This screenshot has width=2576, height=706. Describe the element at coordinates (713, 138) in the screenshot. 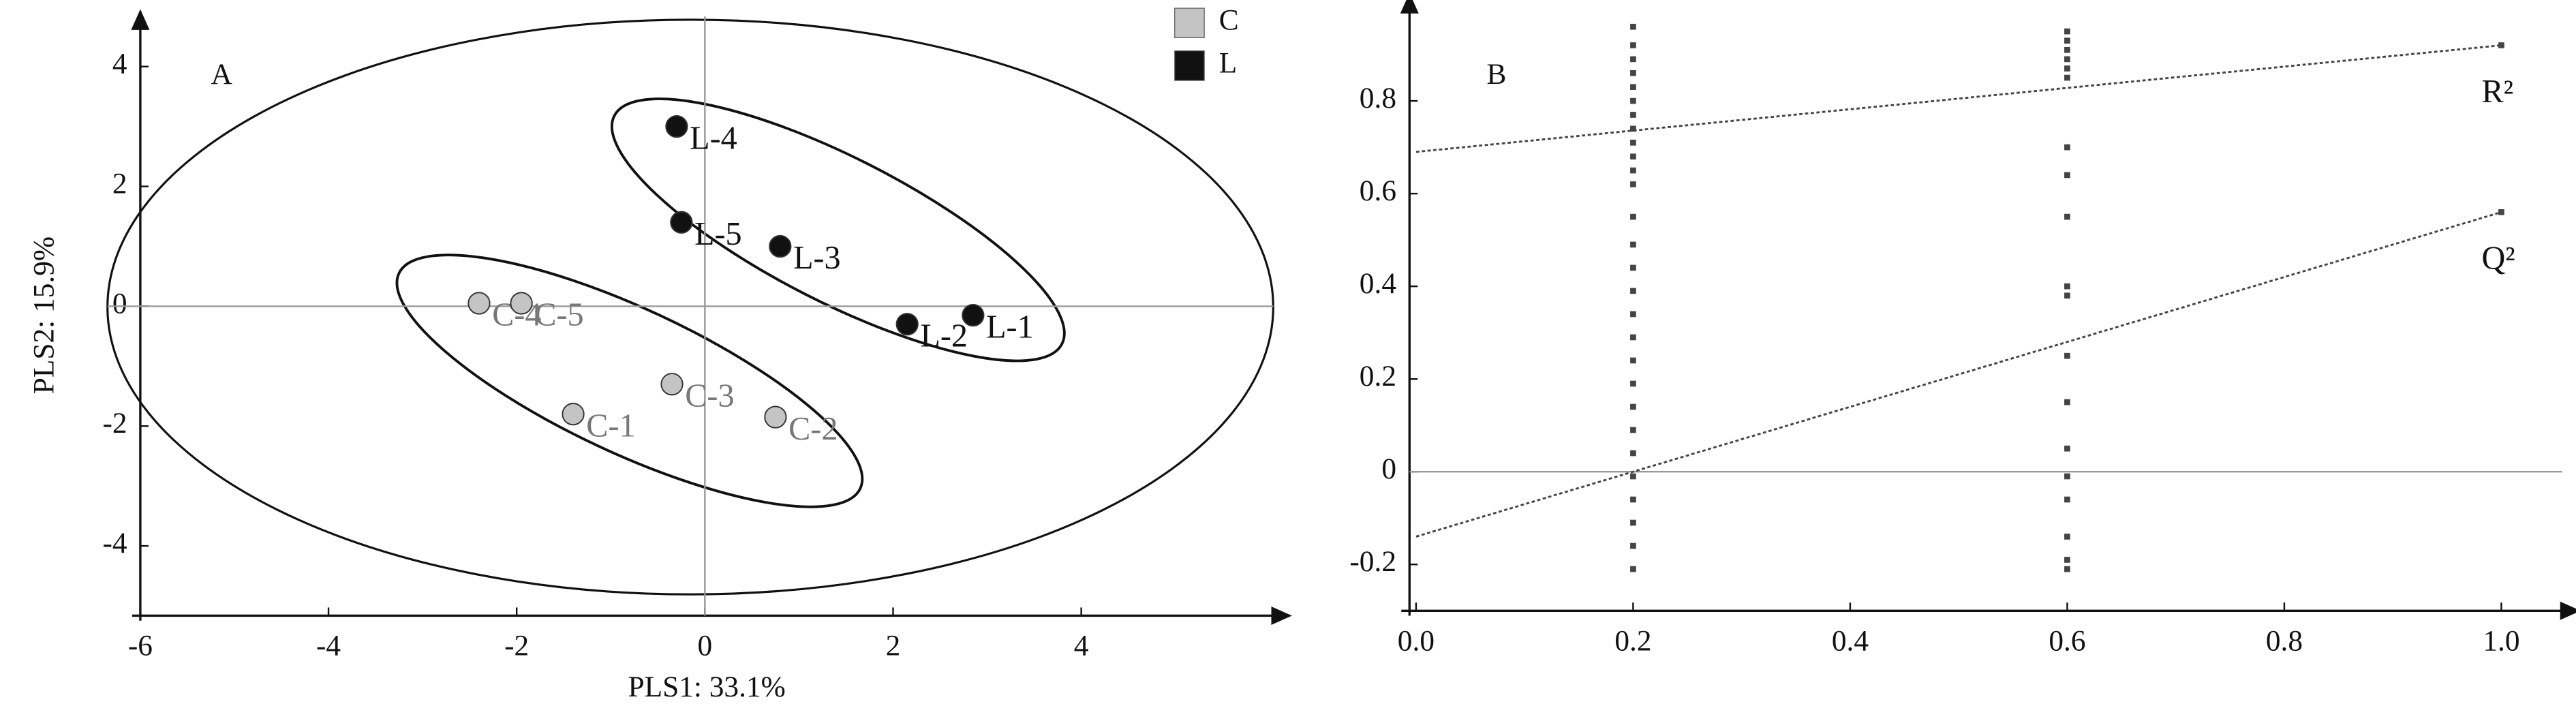

I see `point-label: L-4` at that location.